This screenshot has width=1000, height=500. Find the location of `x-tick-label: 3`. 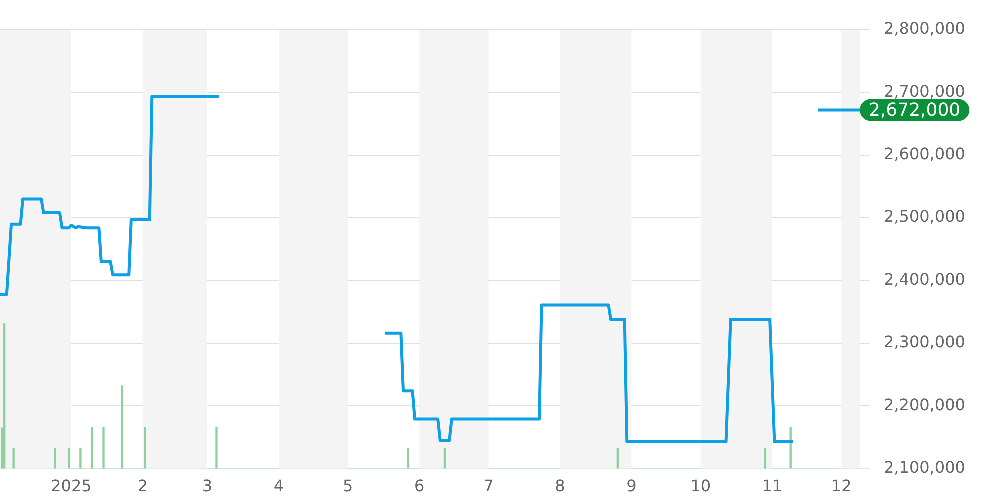

x-tick-label: 3 is located at coordinates (207, 486).